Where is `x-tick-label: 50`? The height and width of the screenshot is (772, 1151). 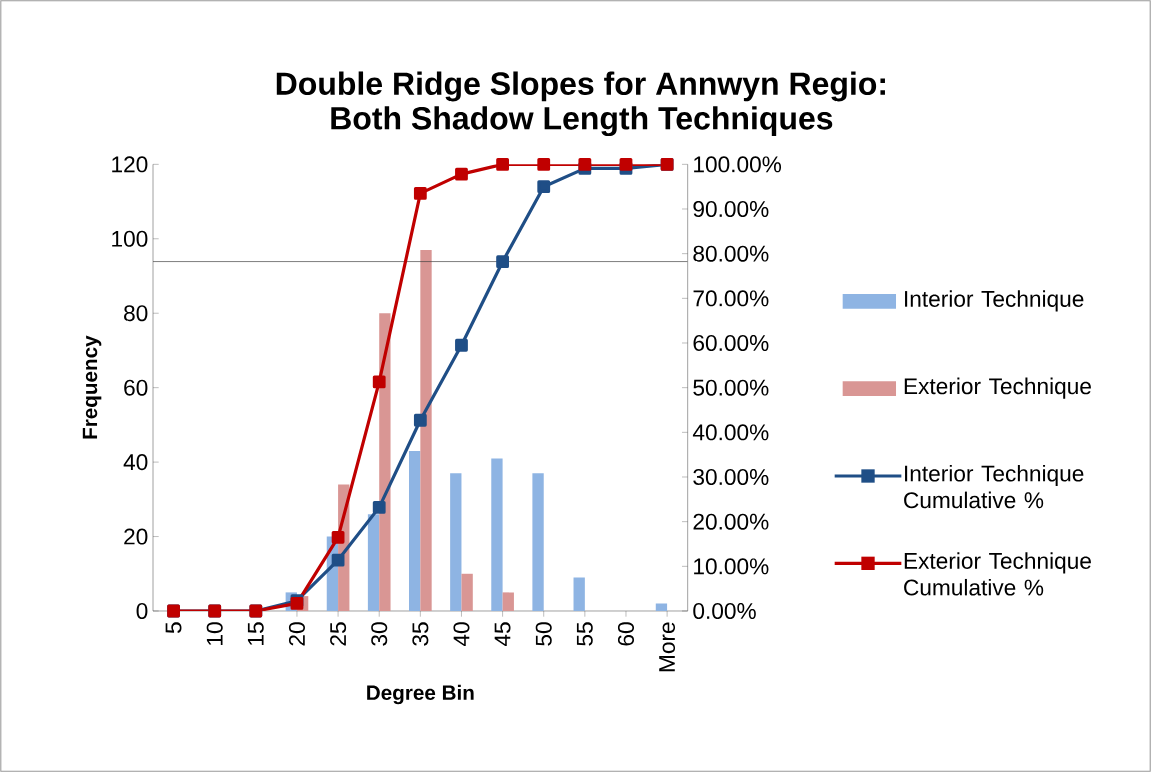
x-tick-label: 50 is located at coordinates (543, 634).